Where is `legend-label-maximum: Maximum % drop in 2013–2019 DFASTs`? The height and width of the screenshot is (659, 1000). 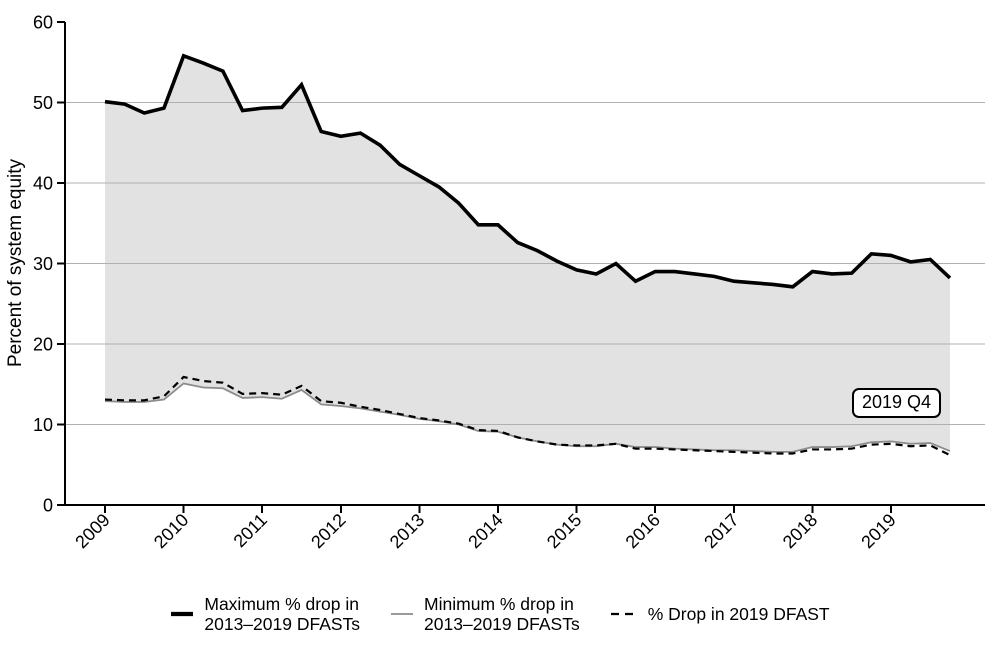 legend-label-maximum: Maximum % drop in 2013–2019 DFASTs is located at coordinates (282, 614).